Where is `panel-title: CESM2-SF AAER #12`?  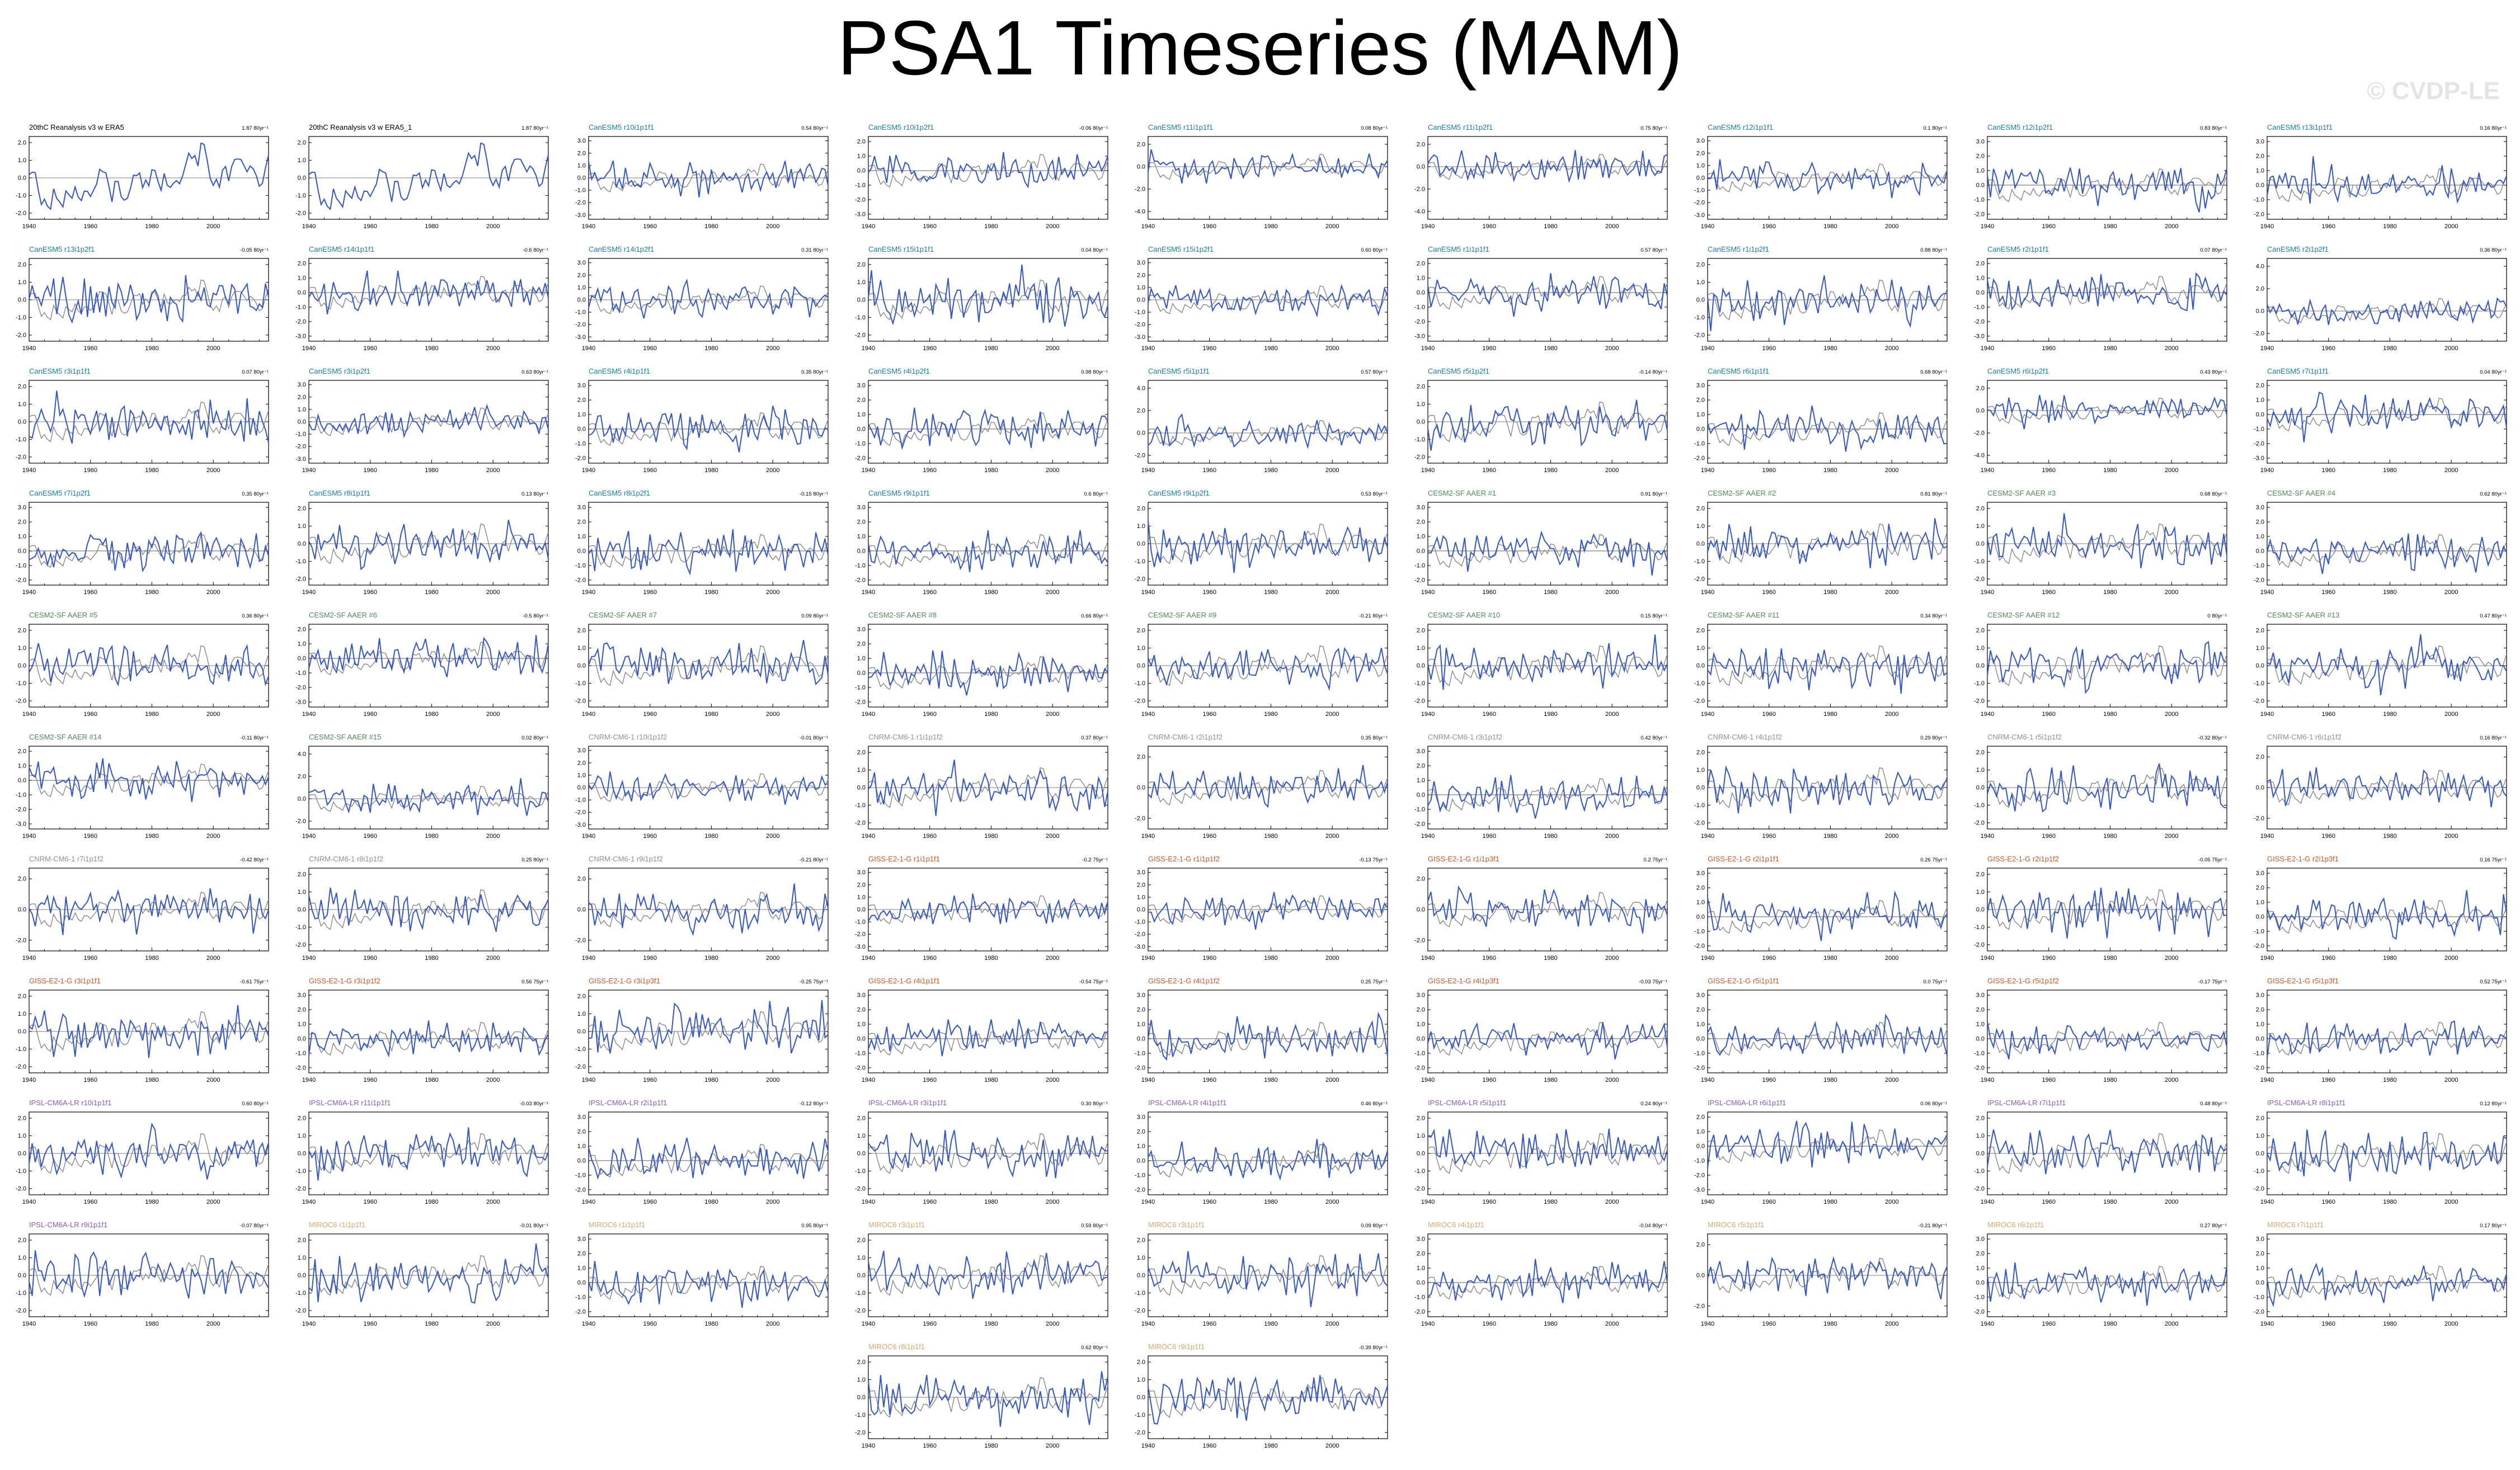
panel-title: CESM2-SF AAER #12 is located at coordinates (2024, 615).